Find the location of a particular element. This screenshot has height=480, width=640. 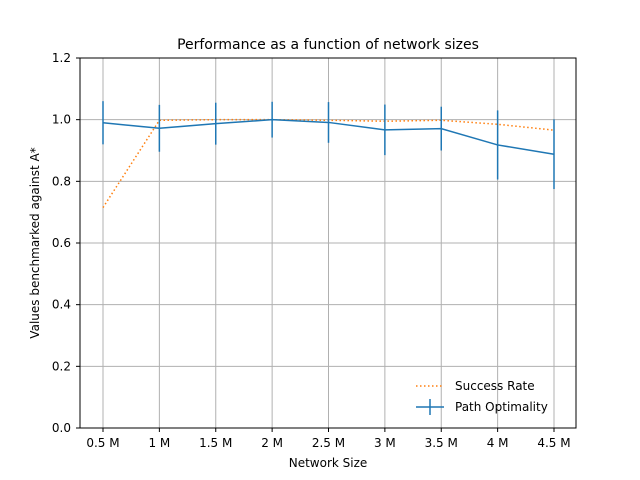

legend: Success Rate Path Optimality is located at coordinates (482, 397).